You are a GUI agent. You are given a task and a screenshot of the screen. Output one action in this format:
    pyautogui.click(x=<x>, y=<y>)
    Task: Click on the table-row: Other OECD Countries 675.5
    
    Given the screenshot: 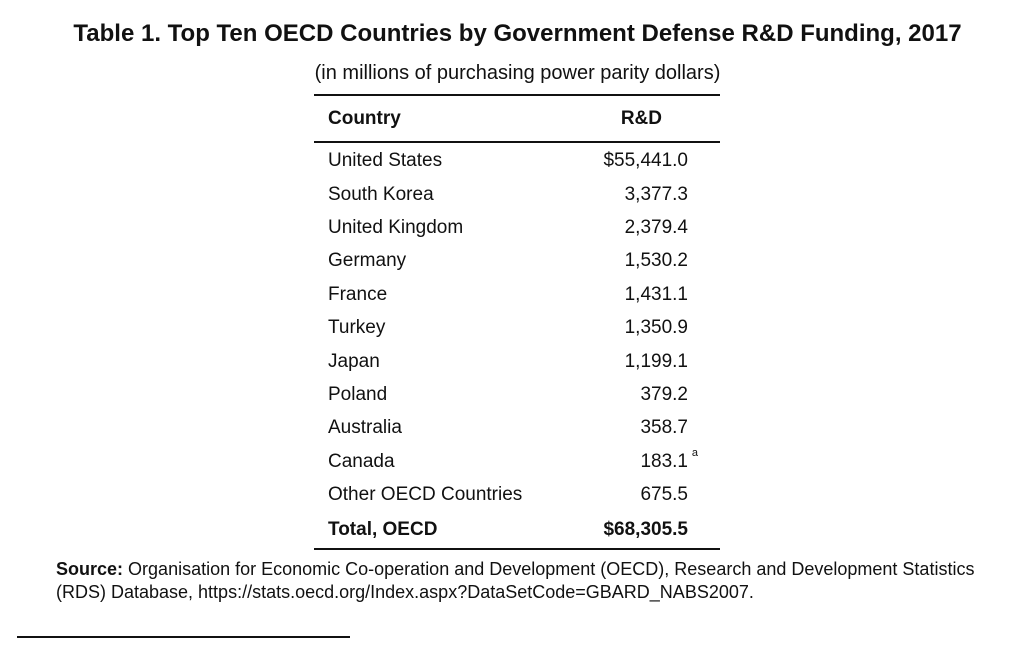 What is the action you would take?
    pyautogui.click(x=517, y=494)
    